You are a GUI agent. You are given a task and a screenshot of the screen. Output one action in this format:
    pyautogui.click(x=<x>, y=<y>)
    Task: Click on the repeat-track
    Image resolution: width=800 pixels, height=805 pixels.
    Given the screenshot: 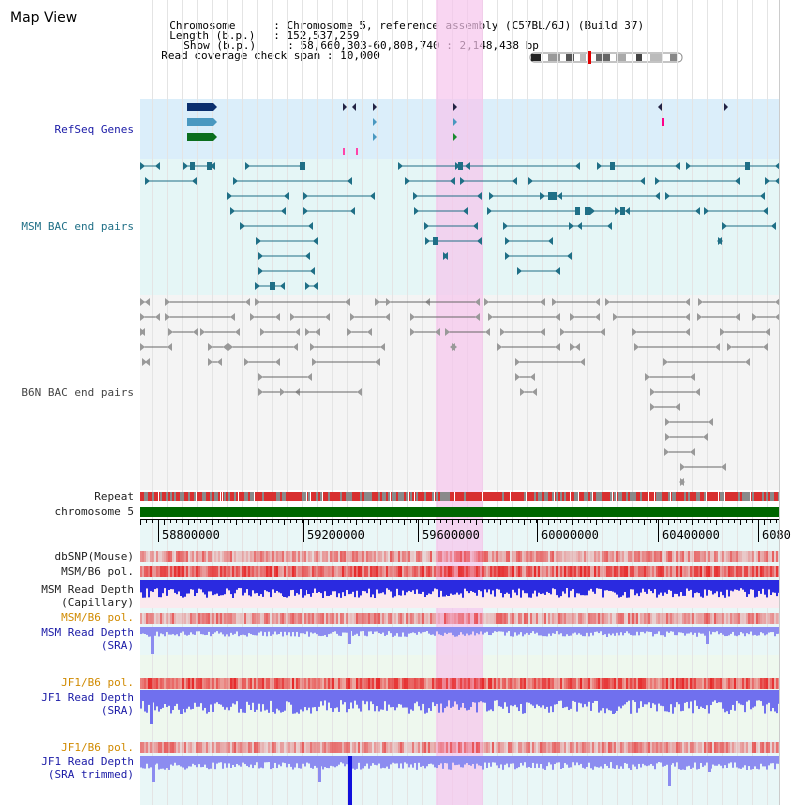 What is the action you would take?
    pyautogui.click(x=460, y=496)
    